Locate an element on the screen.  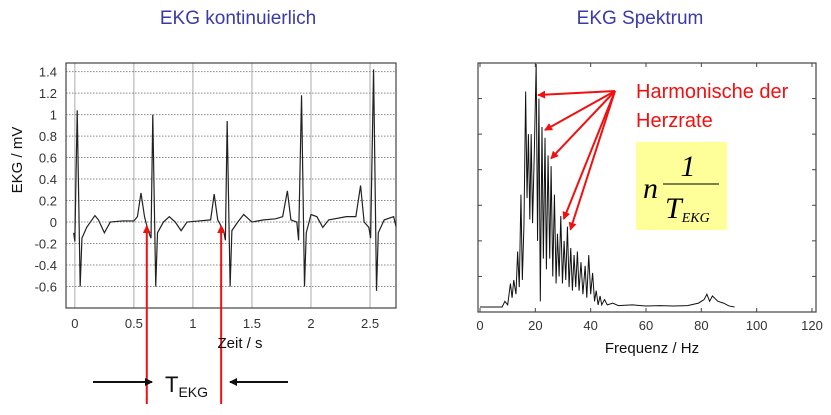
x-tick-label: 80 is located at coordinates (701, 325).